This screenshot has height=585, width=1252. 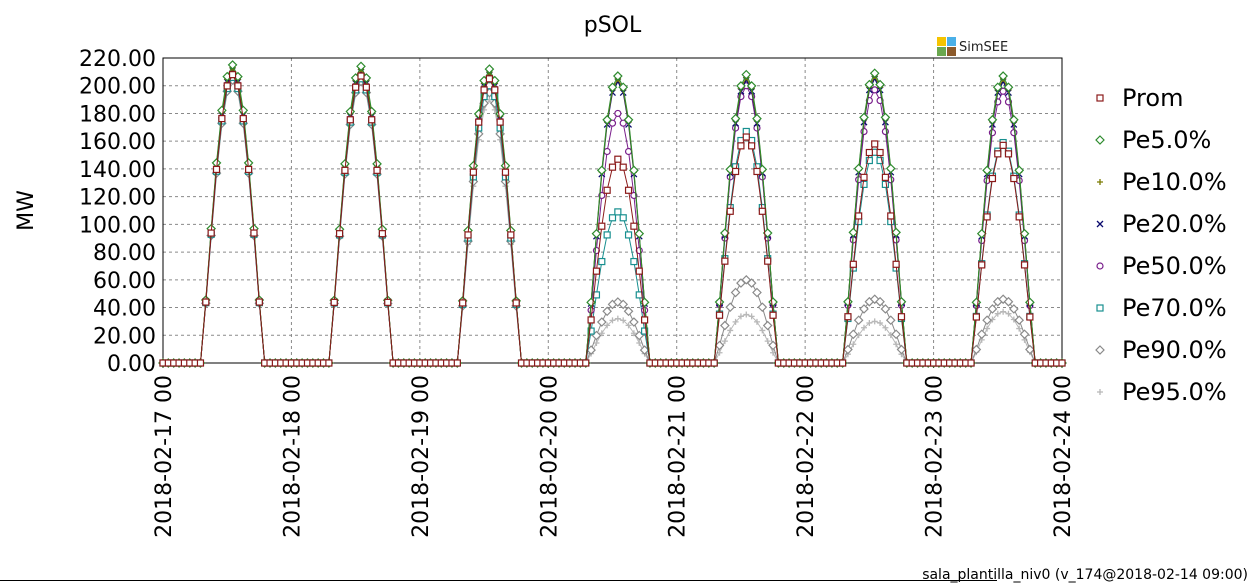 I want to click on legend-label: Pe5.0%, so click(x=1166, y=140).